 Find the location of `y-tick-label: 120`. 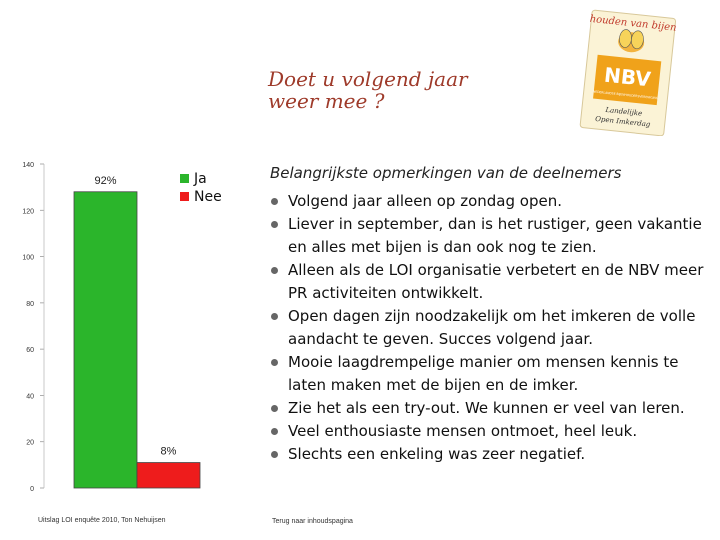

y-tick-label: 120 is located at coordinates (28, 211).